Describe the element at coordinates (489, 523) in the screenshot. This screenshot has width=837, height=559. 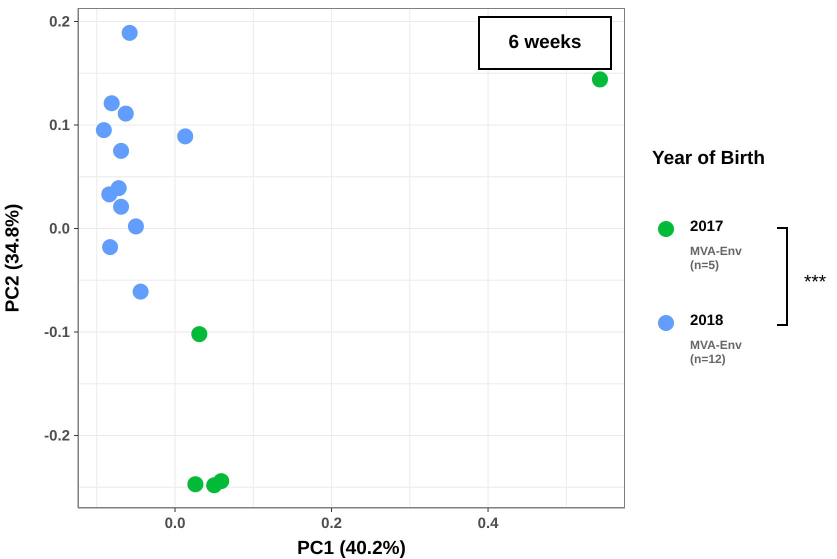
I see `x-tick-label: 0.4` at that location.